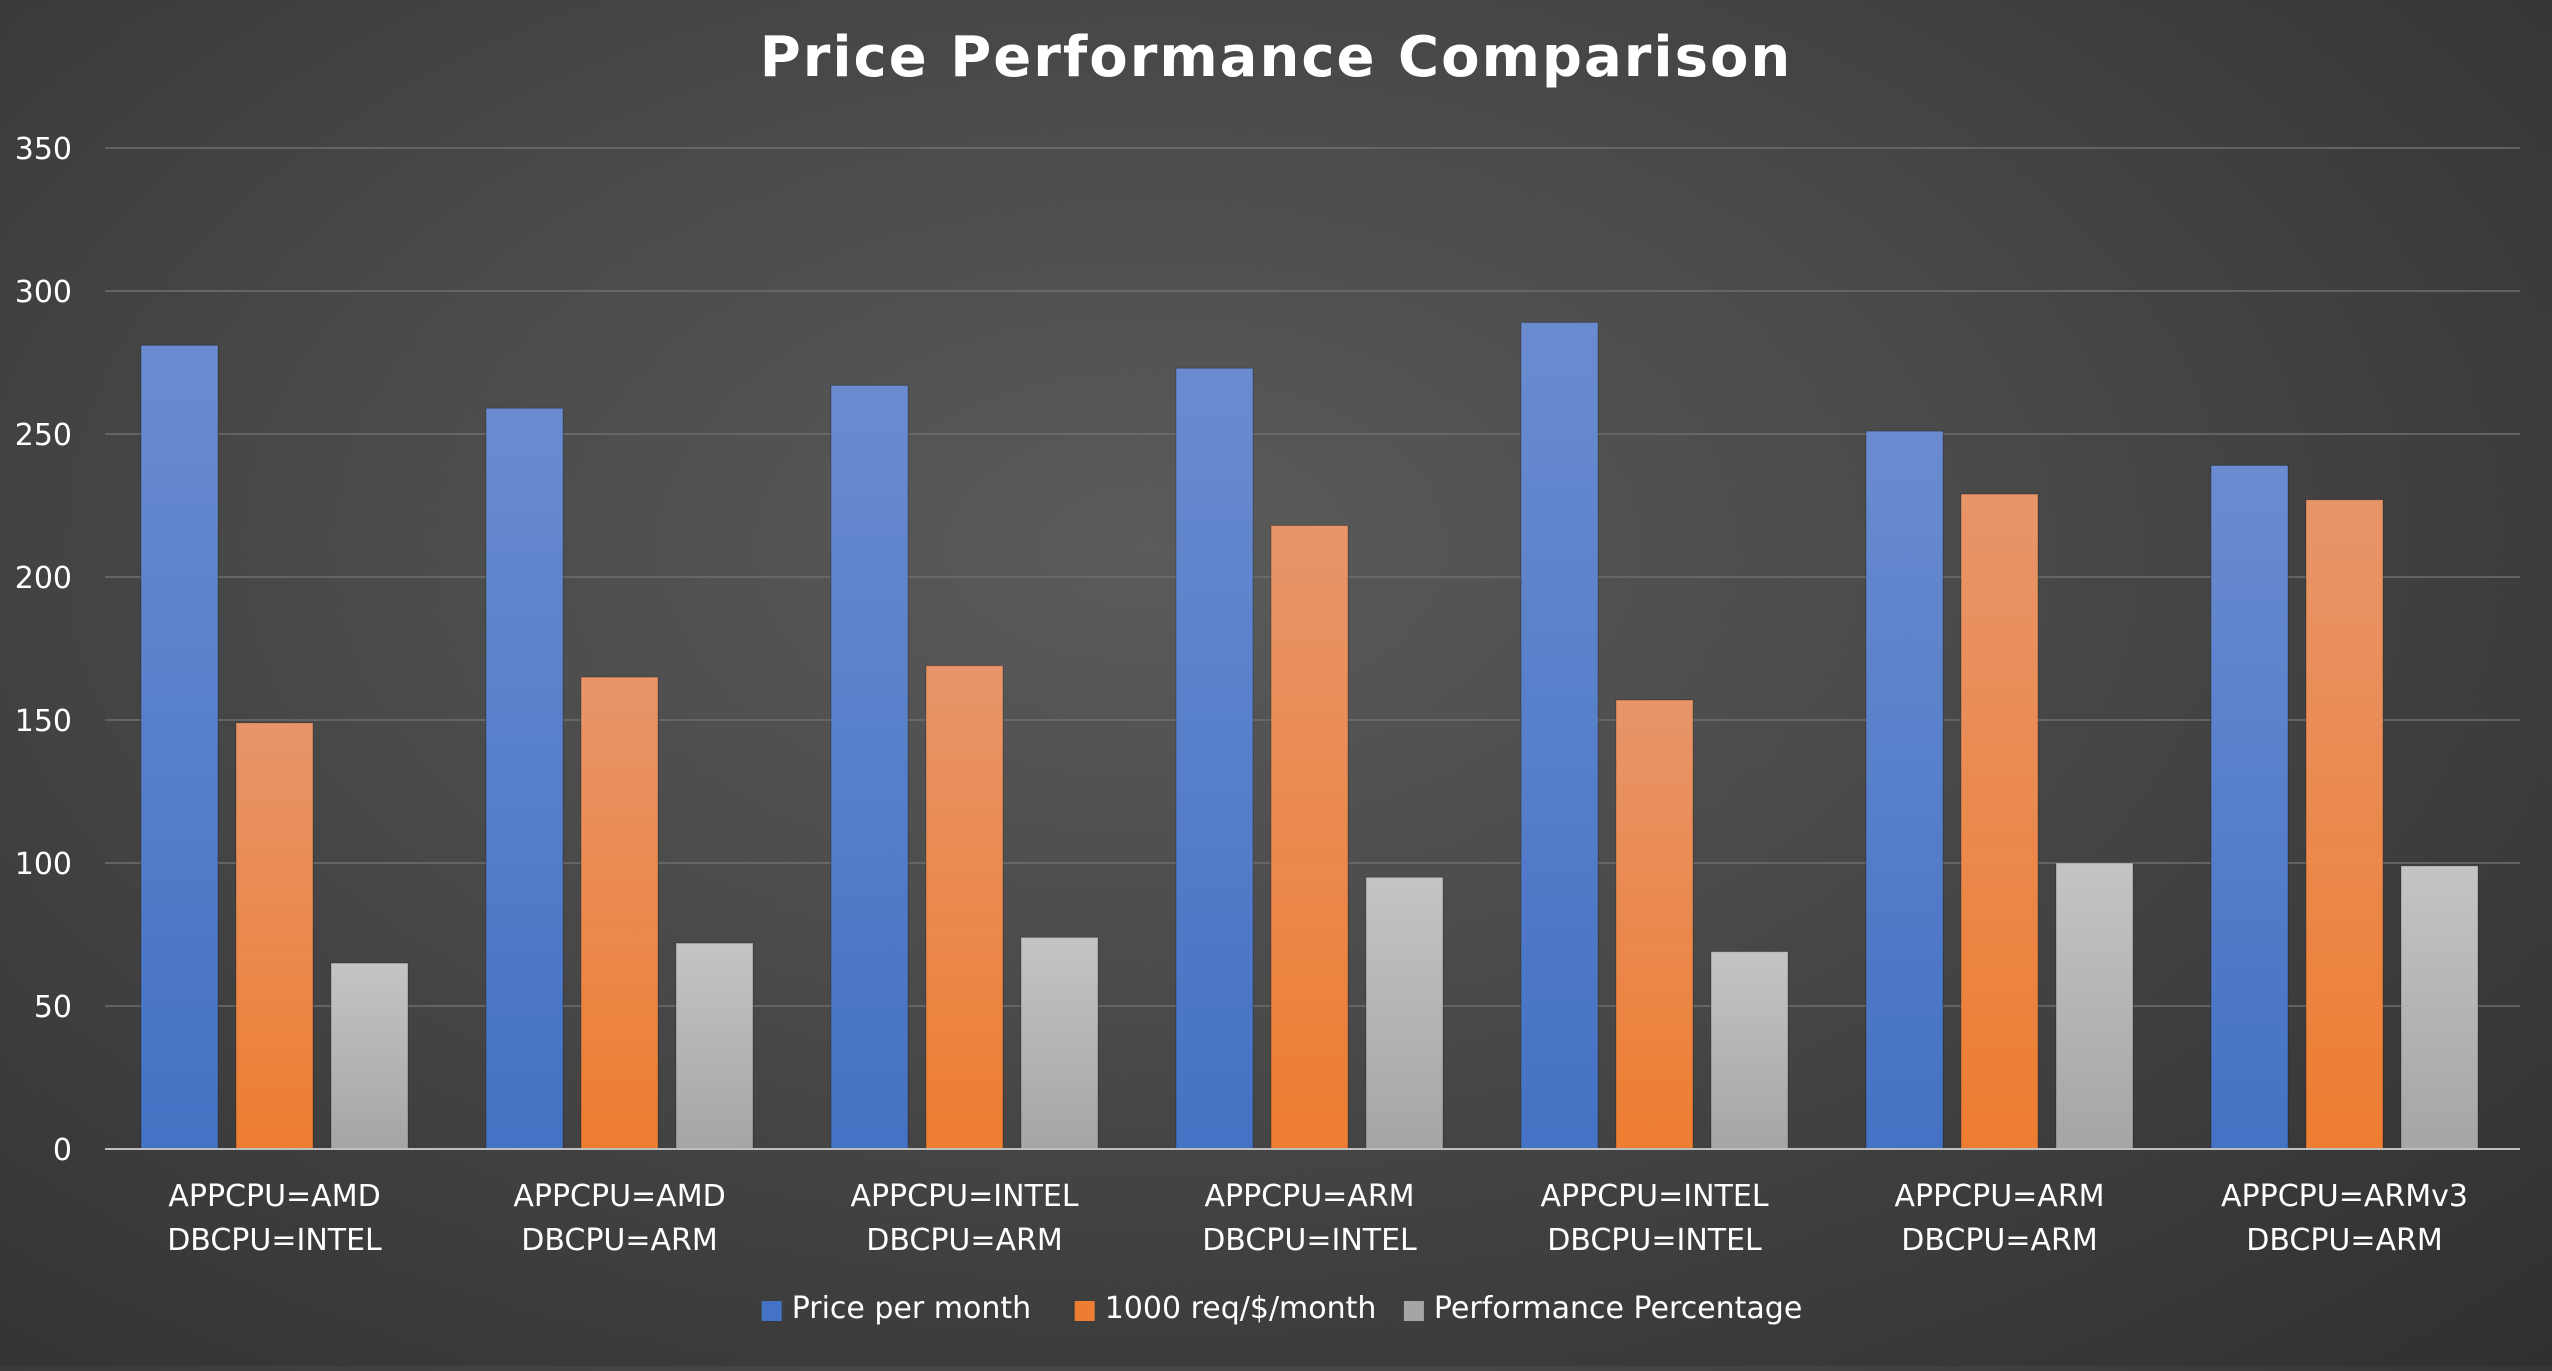 This screenshot has height=1371, width=2552. I want to click on y-tick-label: 200, so click(43, 578).